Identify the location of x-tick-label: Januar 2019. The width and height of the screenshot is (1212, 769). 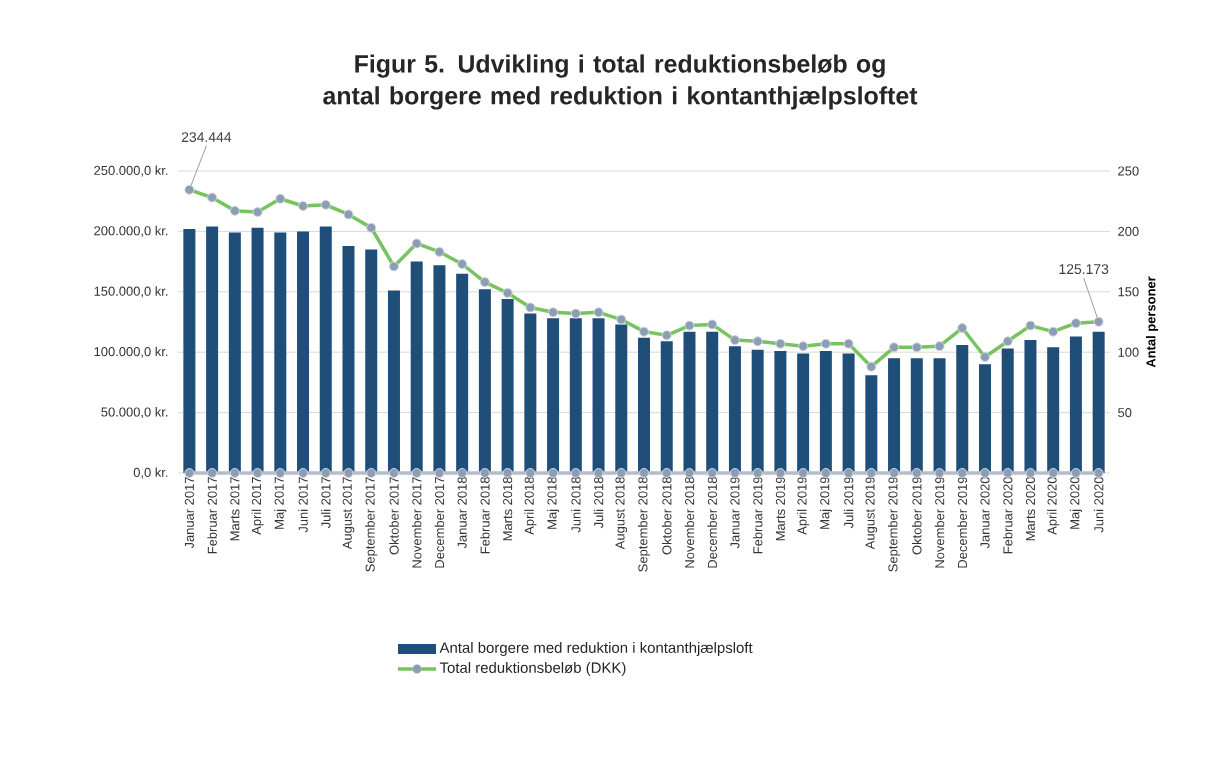
(735, 513).